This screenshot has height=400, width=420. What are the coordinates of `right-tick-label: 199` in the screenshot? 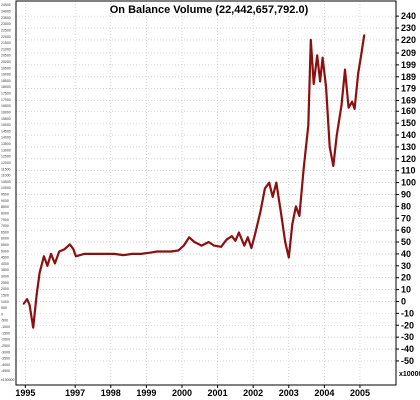 It's located at (408, 65).